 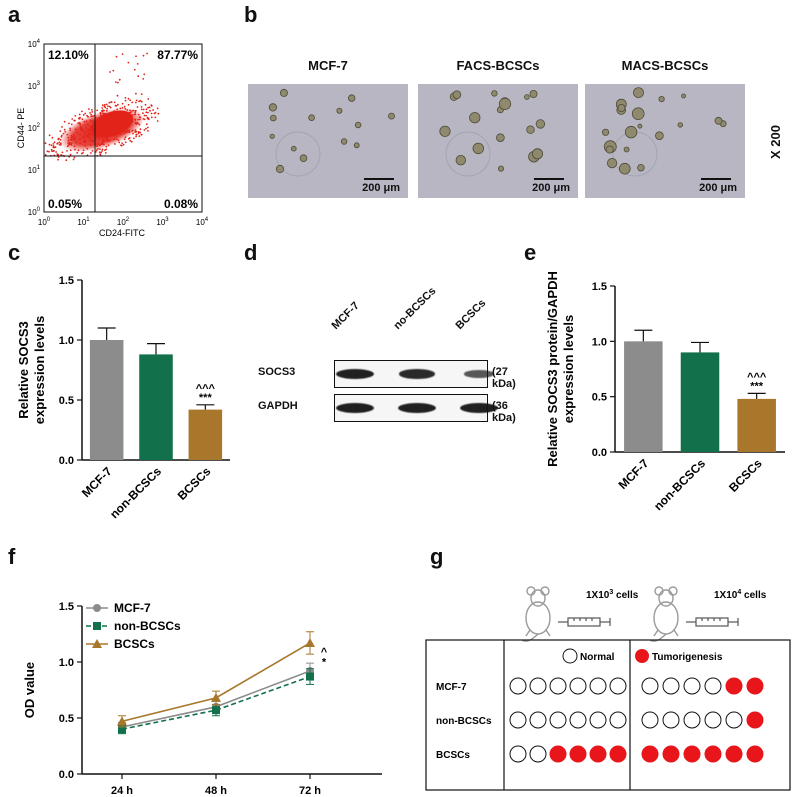 What do you see at coordinates (775, 142) in the screenshot?
I see `magnification-label: X 200` at bounding box center [775, 142].